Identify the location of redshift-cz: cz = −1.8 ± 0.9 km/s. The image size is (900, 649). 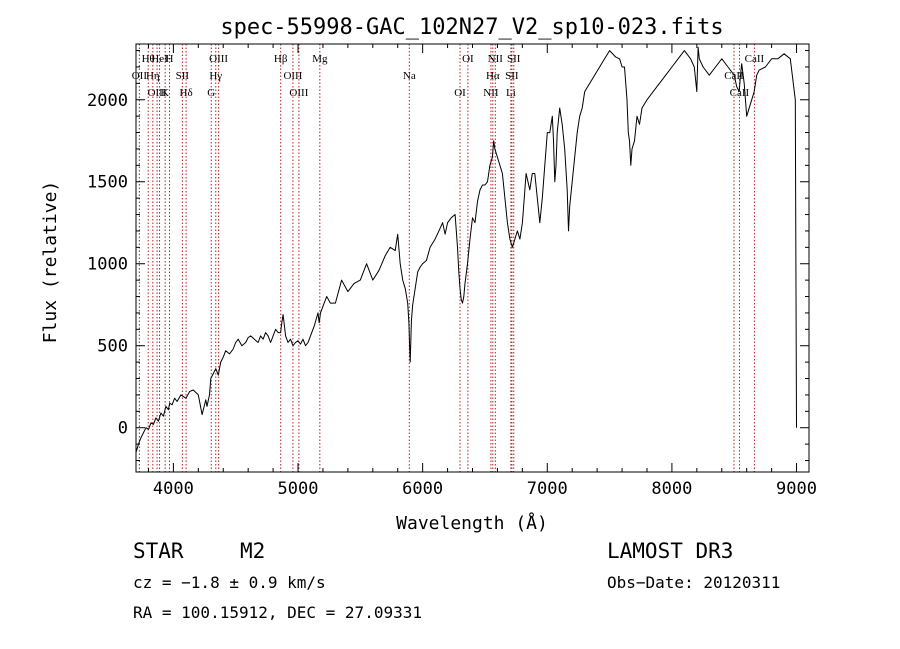
(229, 582).